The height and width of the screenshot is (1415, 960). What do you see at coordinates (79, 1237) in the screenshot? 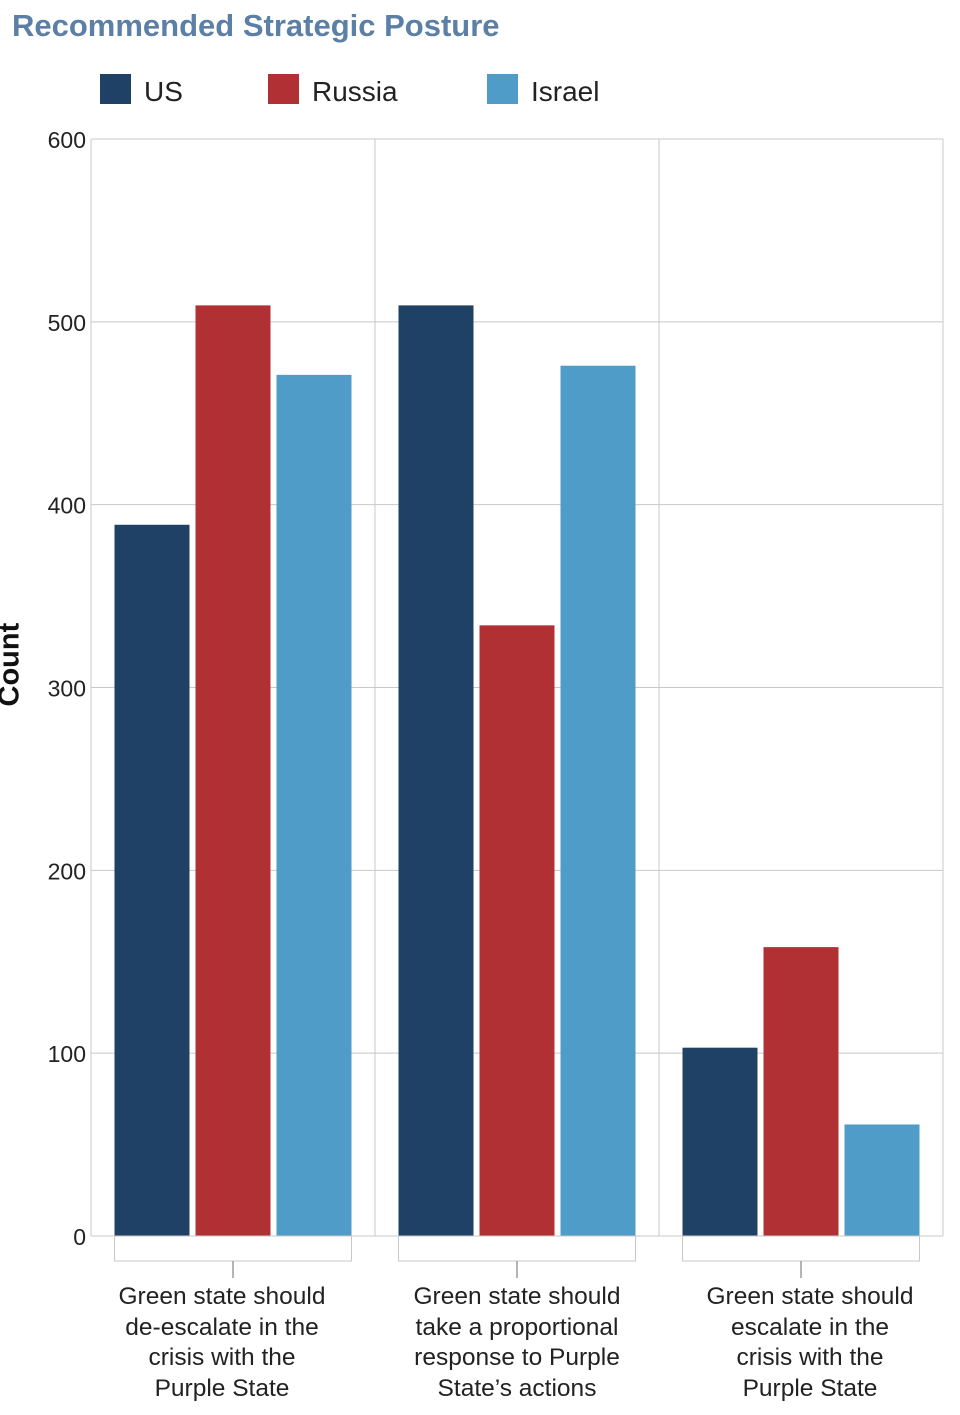
I see `y-tick-label-0: 0` at bounding box center [79, 1237].